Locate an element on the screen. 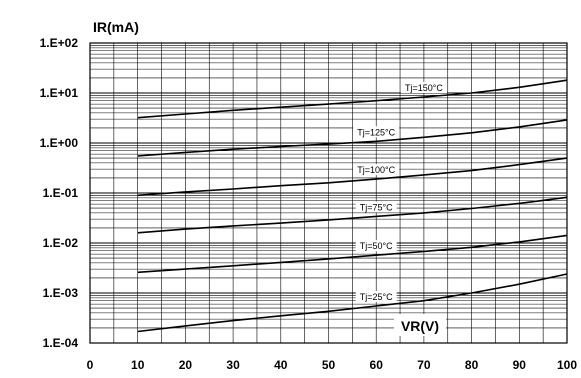 The width and height of the screenshot is (581, 378). series-label: Tj=75°C is located at coordinates (376, 207).